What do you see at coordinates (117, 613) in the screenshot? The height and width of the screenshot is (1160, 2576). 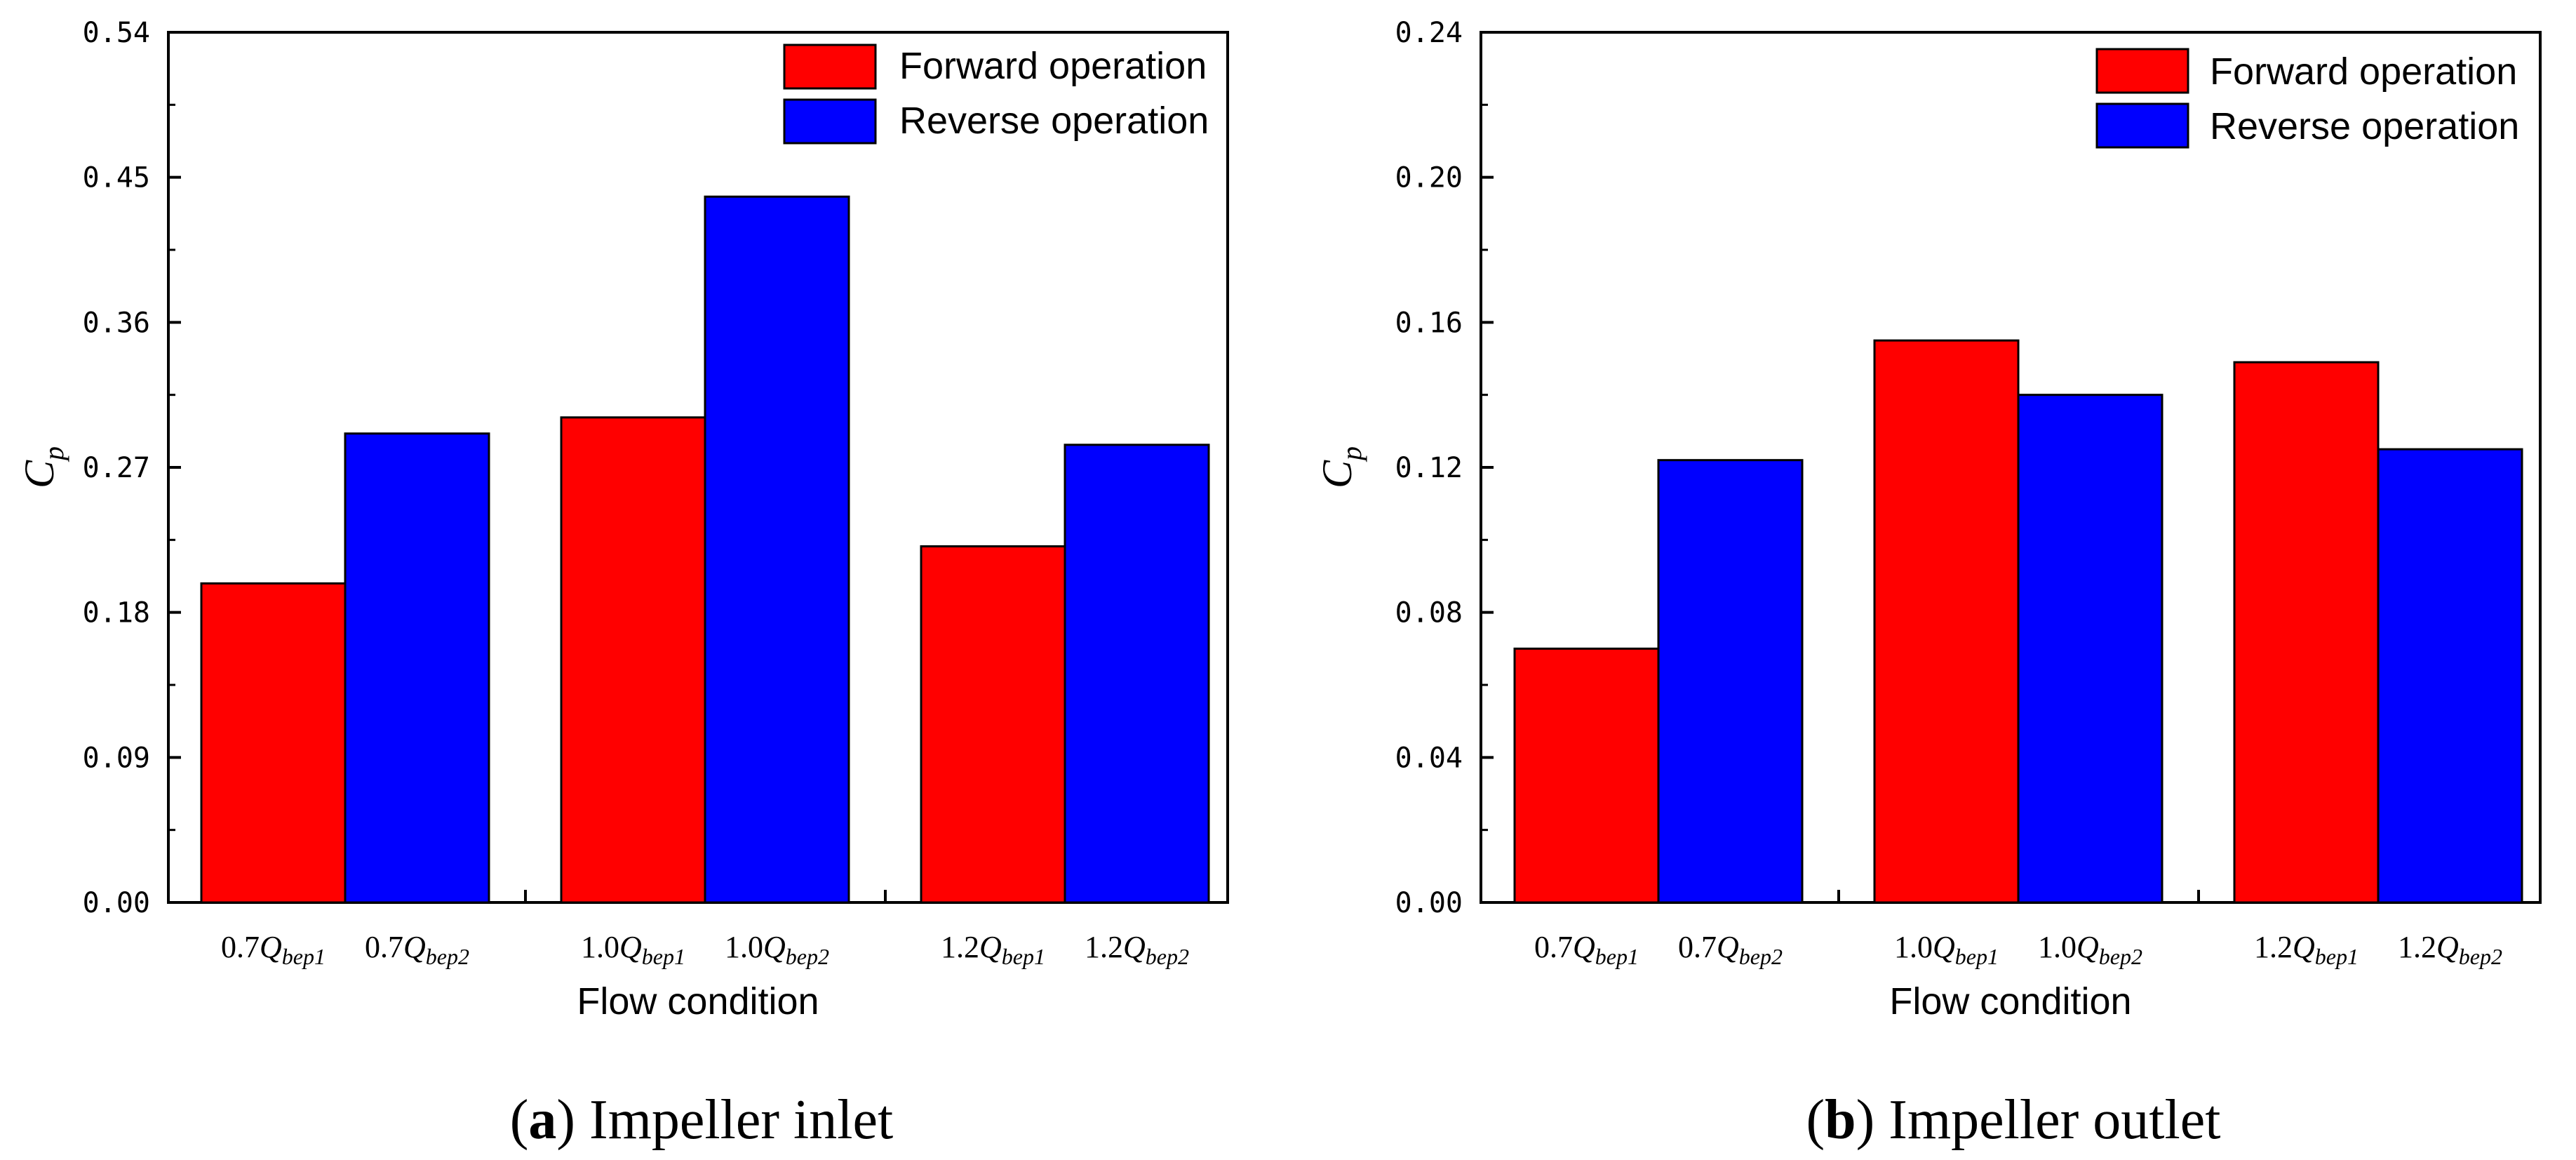 I see `y-tick-label: 0.18` at bounding box center [117, 613].